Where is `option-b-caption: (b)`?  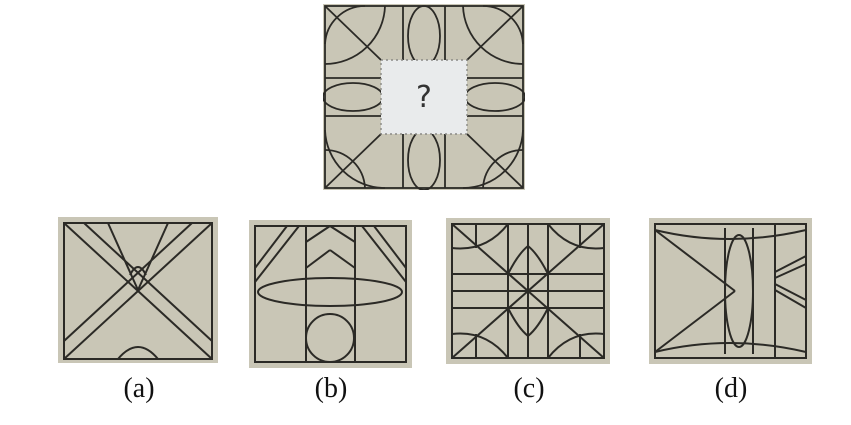 option-b-caption: (b) is located at coordinates (331, 388).